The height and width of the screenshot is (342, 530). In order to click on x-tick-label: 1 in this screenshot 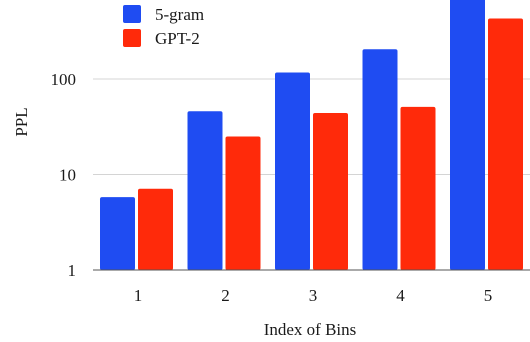, I will do `click(138, 295)`.